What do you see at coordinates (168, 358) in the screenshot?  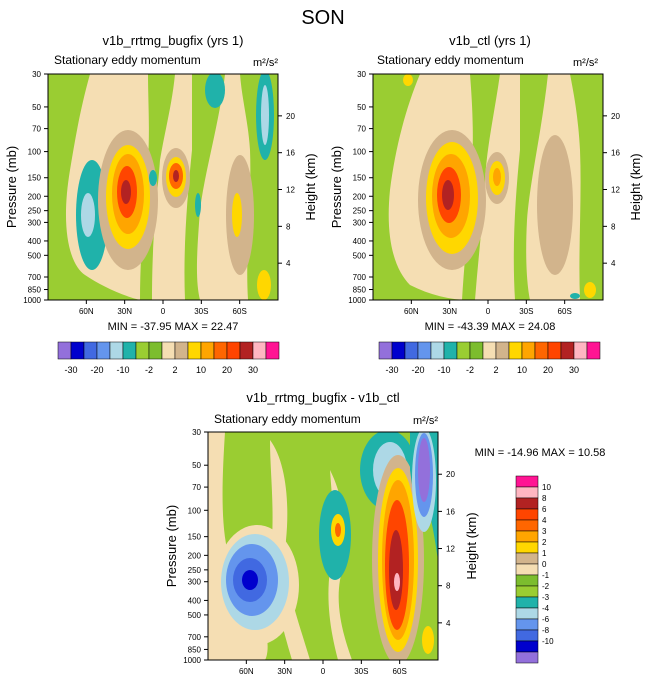 I see `colorbar-panel-1: -30 -20 -10 -2 2 10 20 30` at bounding box center [168, 358].